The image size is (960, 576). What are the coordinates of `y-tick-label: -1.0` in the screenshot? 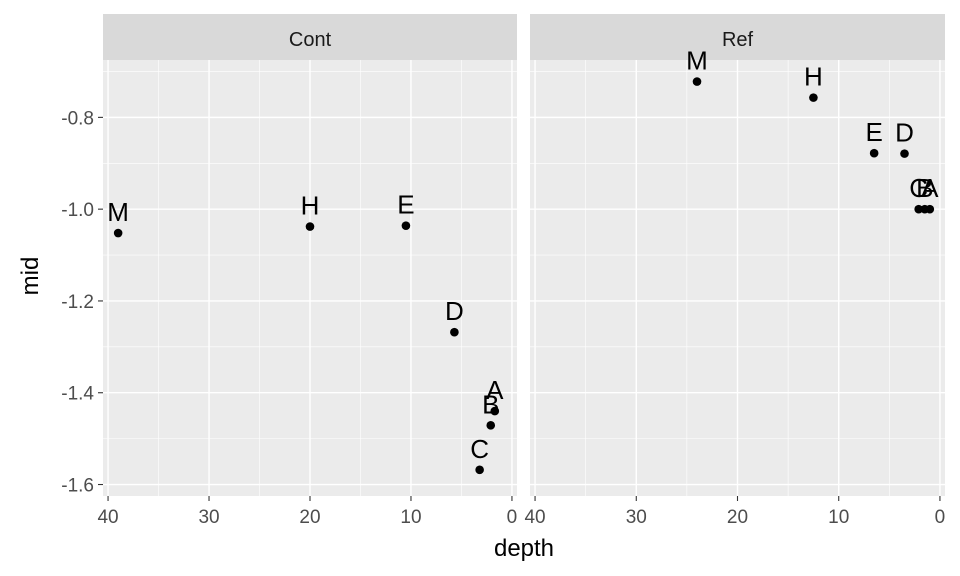 It's located at (77, 210).